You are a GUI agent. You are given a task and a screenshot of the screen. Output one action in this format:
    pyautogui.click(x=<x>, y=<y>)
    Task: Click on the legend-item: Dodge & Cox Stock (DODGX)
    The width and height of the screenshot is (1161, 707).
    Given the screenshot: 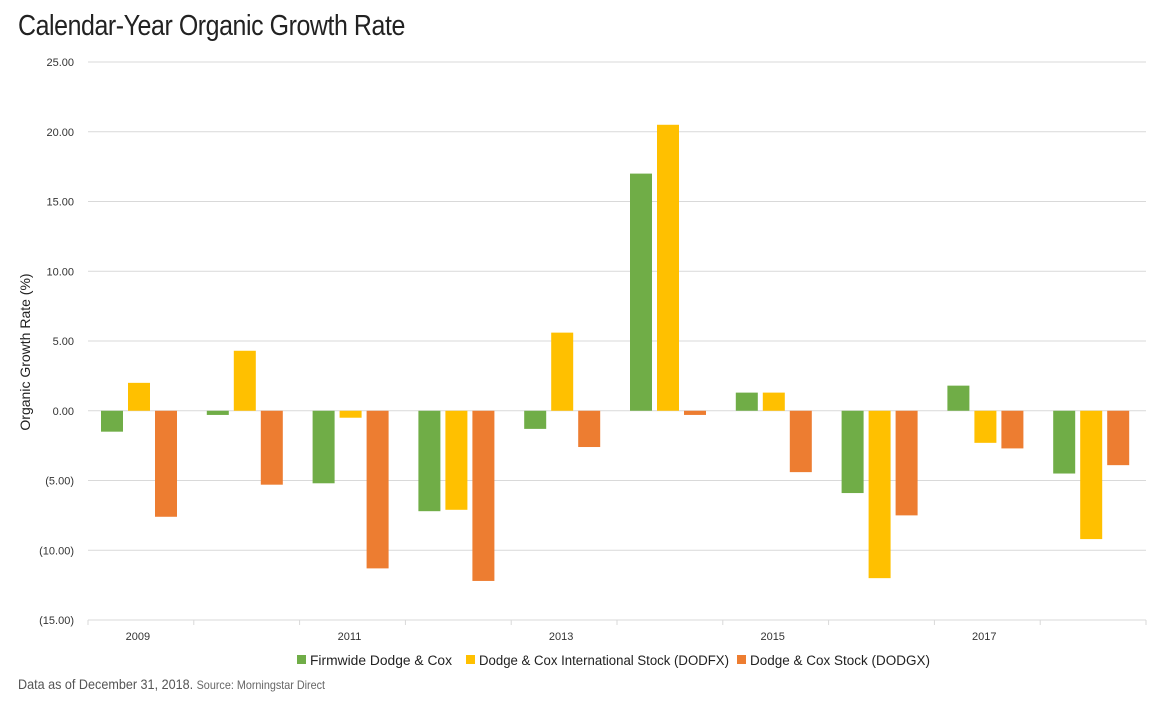 What is the action you would take?
    pyautogui.click(x=833, y=660)
    